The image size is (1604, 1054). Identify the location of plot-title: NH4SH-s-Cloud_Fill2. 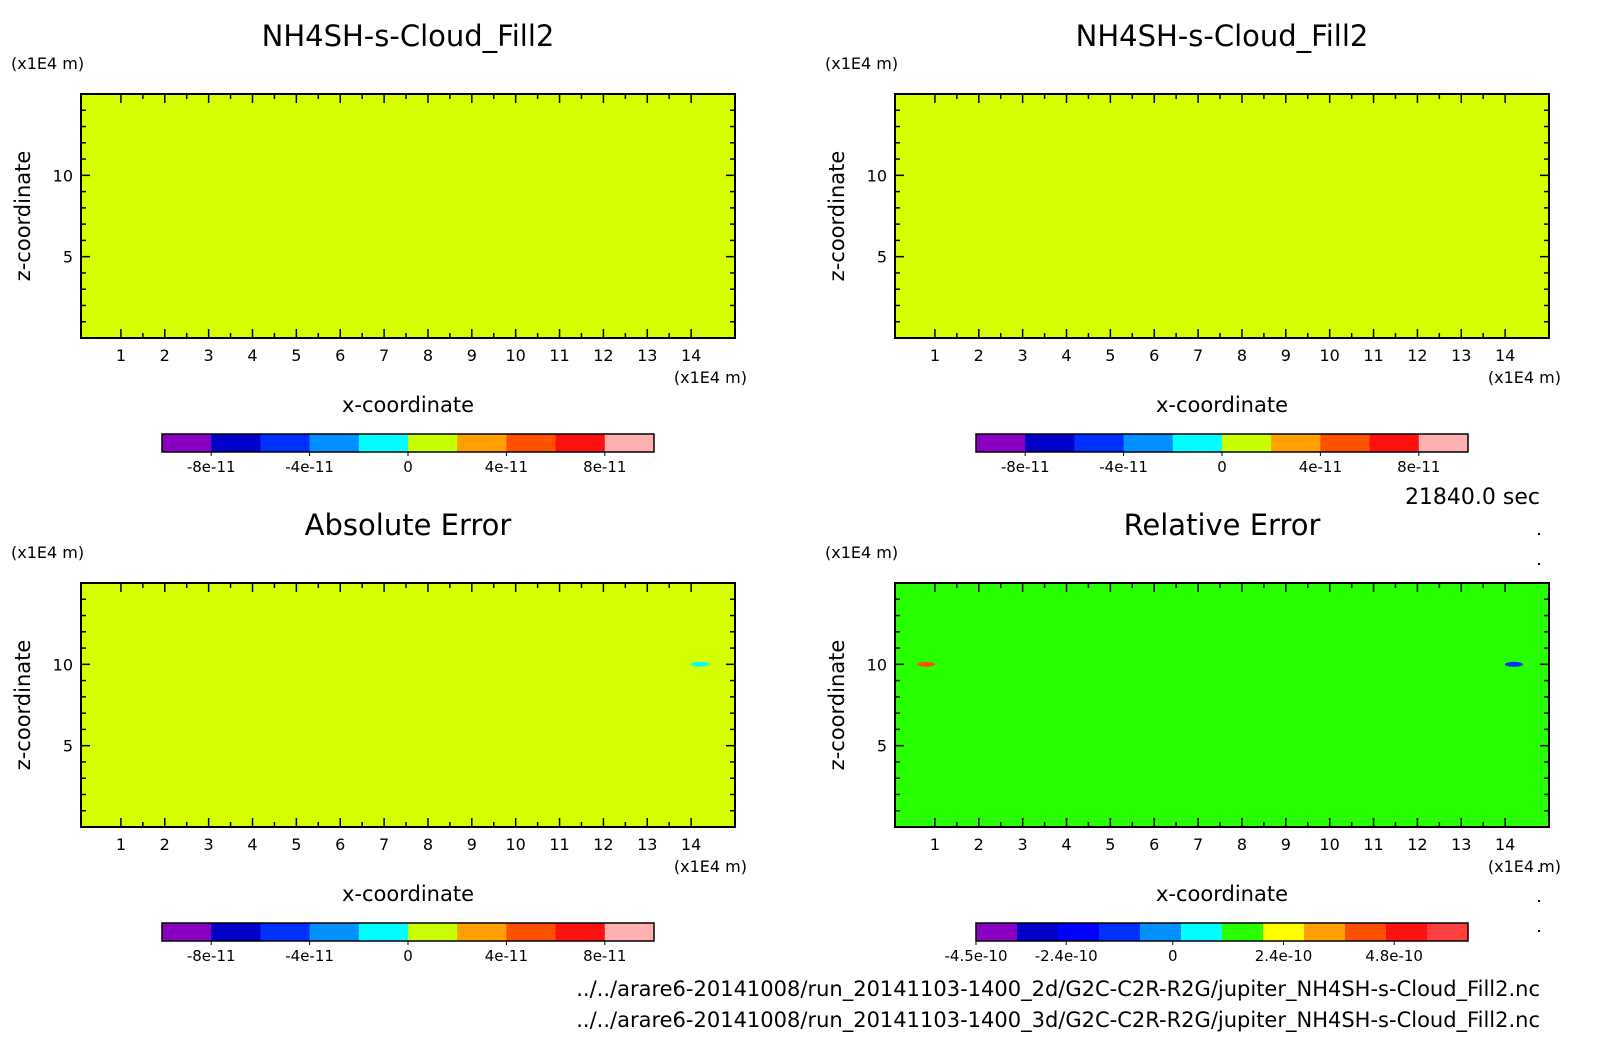
(408, 36).